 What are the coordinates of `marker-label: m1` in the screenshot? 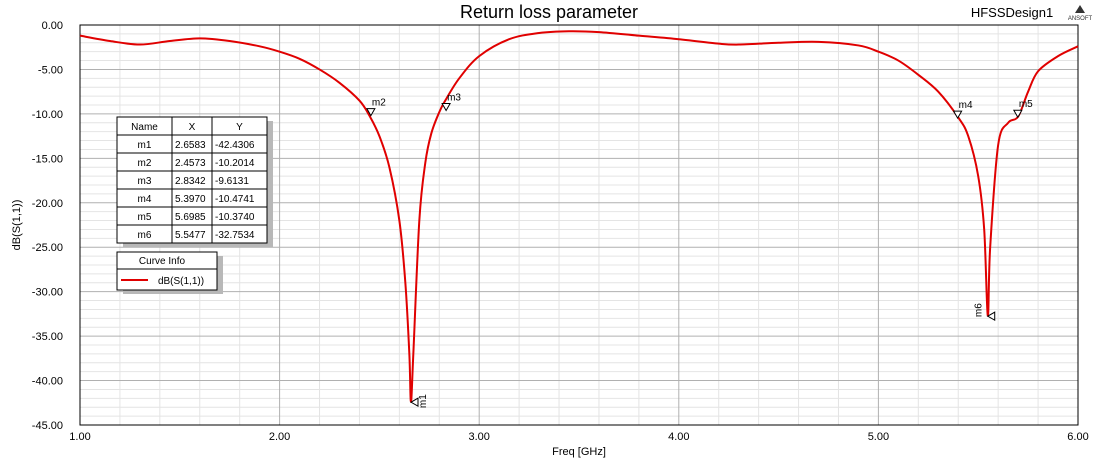 It's located at (423, 401).